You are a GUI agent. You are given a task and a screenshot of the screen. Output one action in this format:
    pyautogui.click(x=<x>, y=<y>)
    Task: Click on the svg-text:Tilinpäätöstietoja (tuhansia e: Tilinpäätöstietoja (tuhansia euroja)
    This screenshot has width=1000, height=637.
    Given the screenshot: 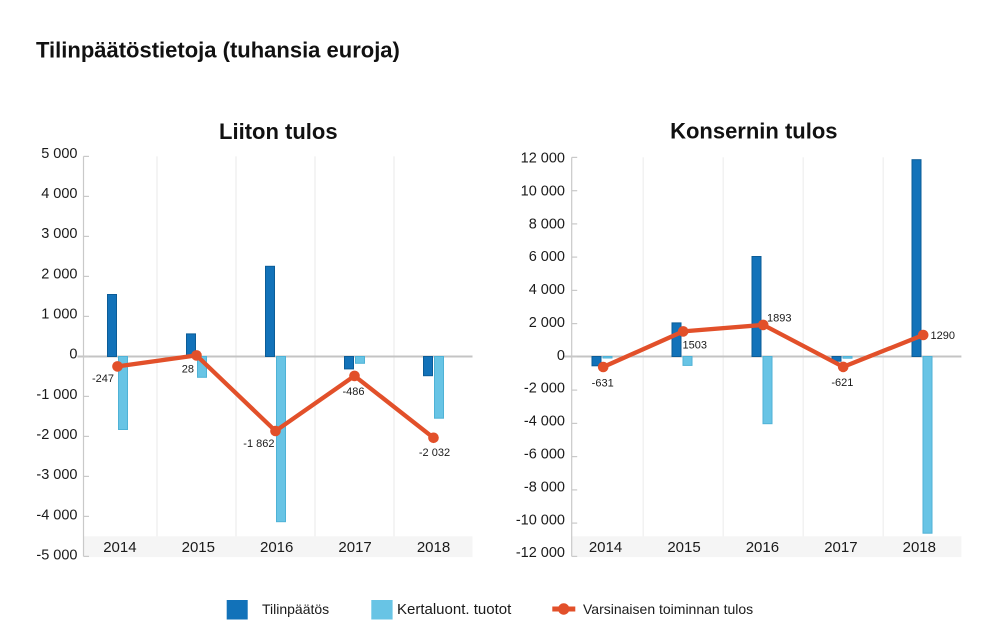 What is the action you would take?
    pyautogui.click(x=218, y=50)
    